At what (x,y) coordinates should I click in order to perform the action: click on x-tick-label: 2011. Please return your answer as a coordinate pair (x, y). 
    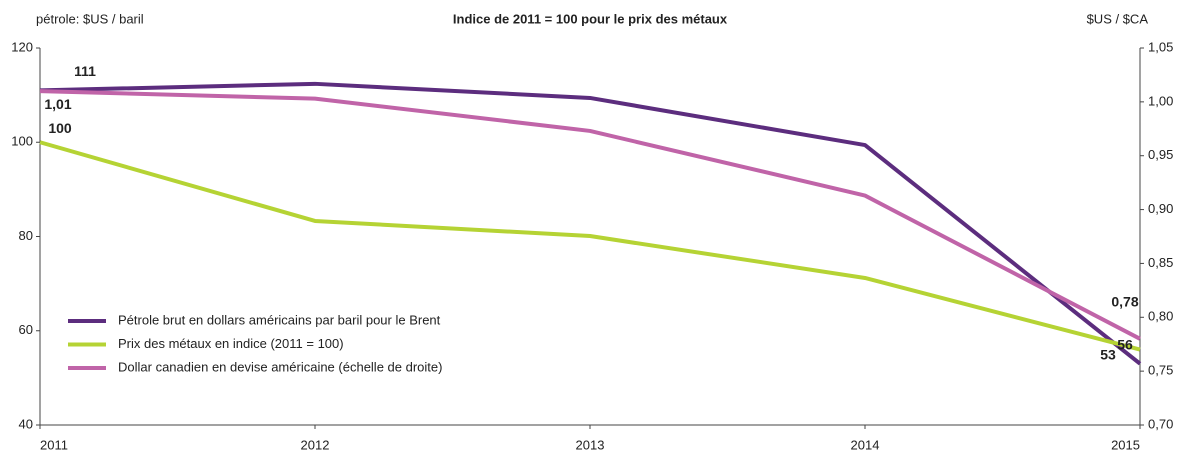
    Looking at the image, I should click on (54, 444).